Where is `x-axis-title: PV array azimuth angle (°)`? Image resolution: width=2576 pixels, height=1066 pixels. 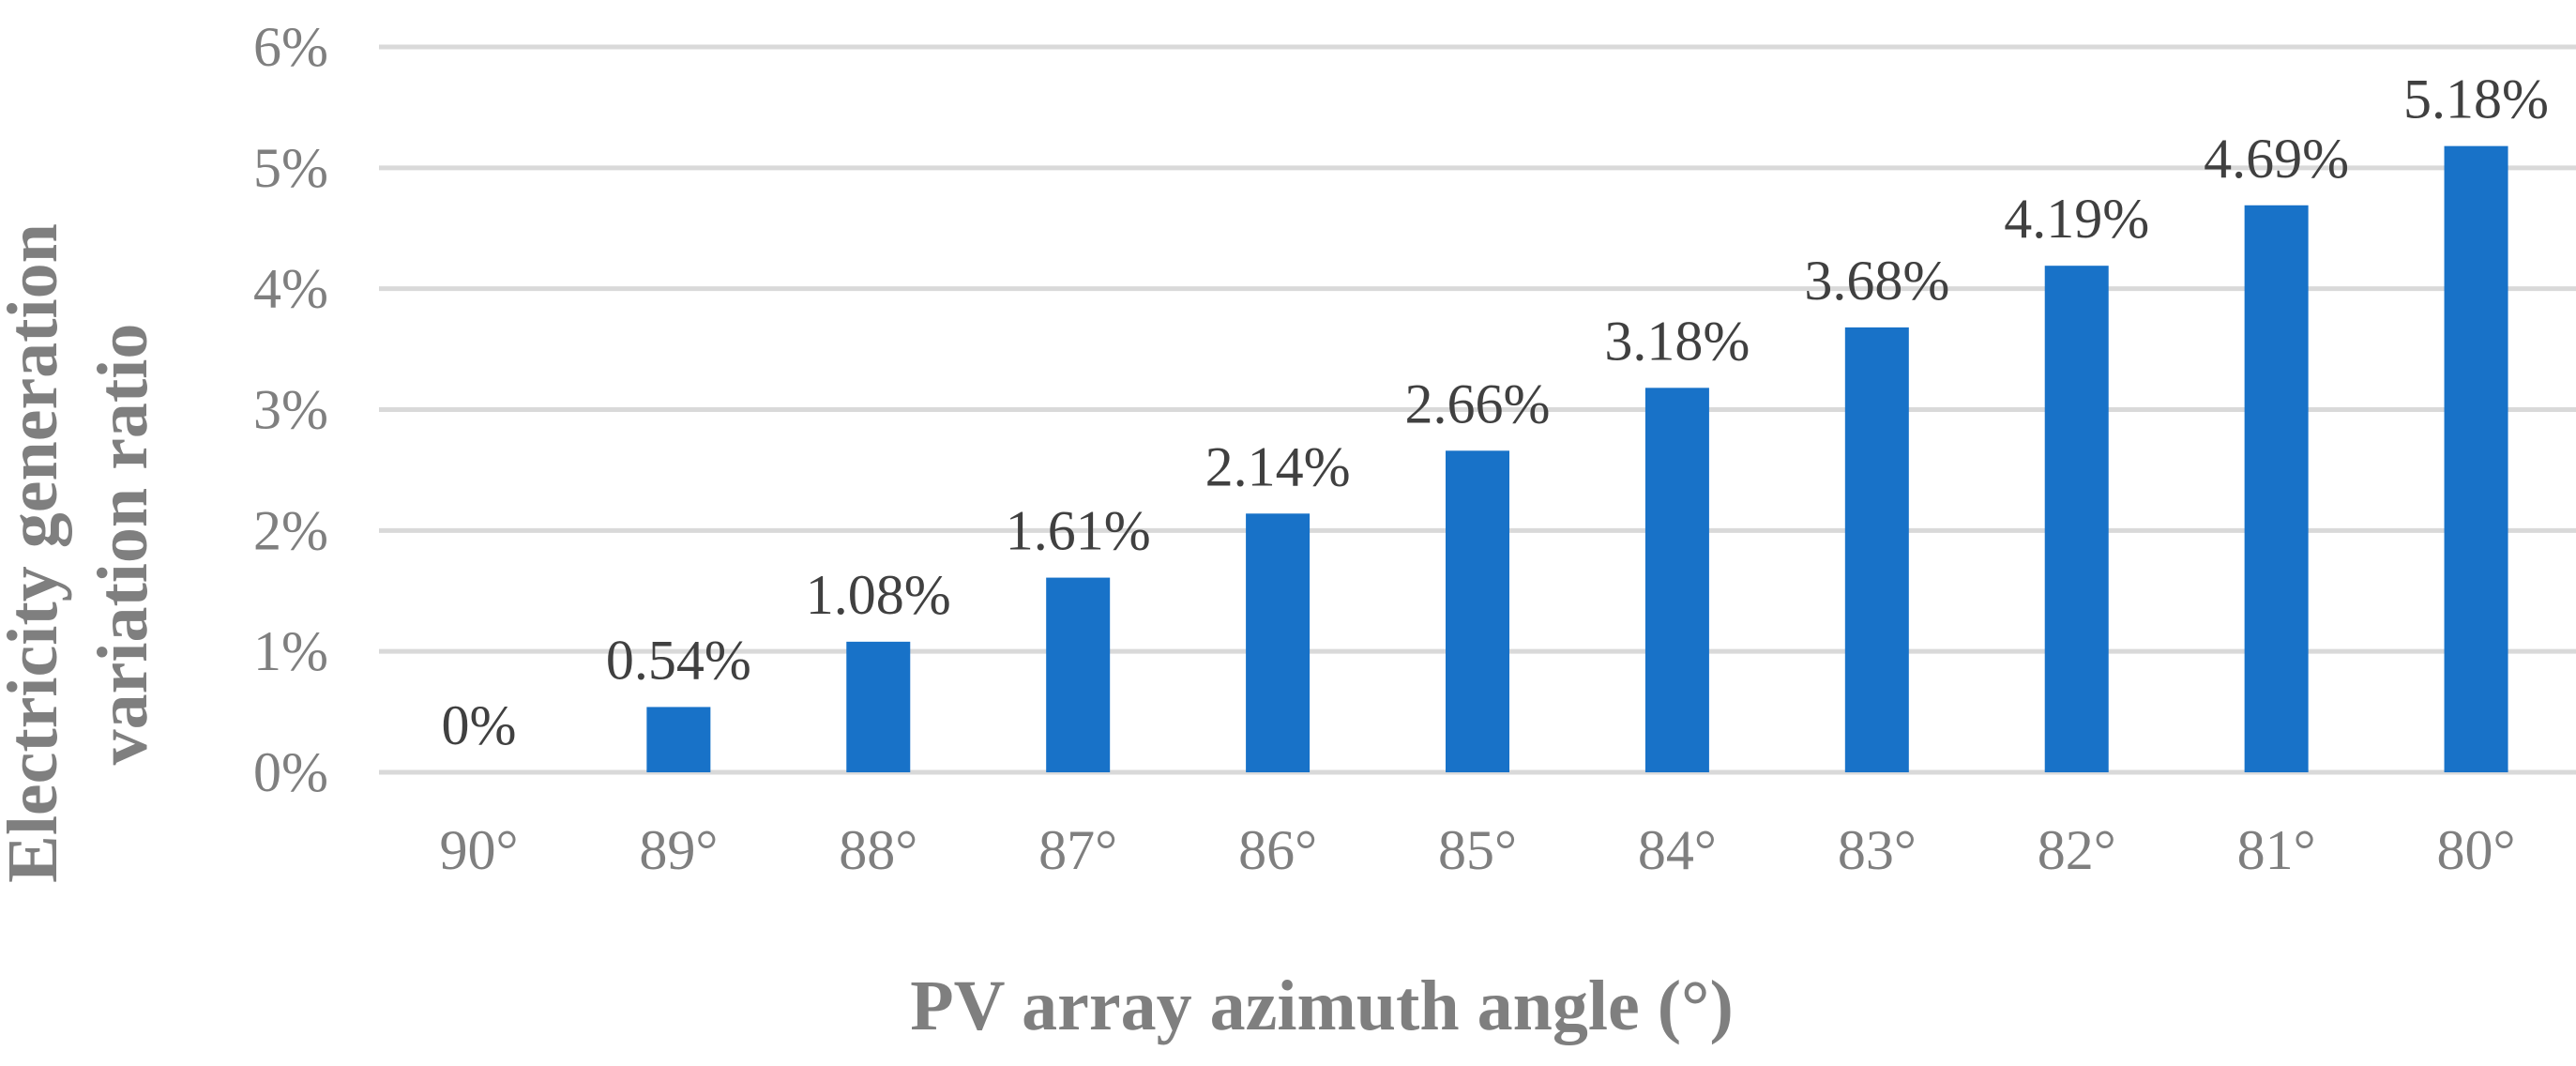 x-axis-title: PV array azimuth angle (°) is located at coordinates (1322, 1006).